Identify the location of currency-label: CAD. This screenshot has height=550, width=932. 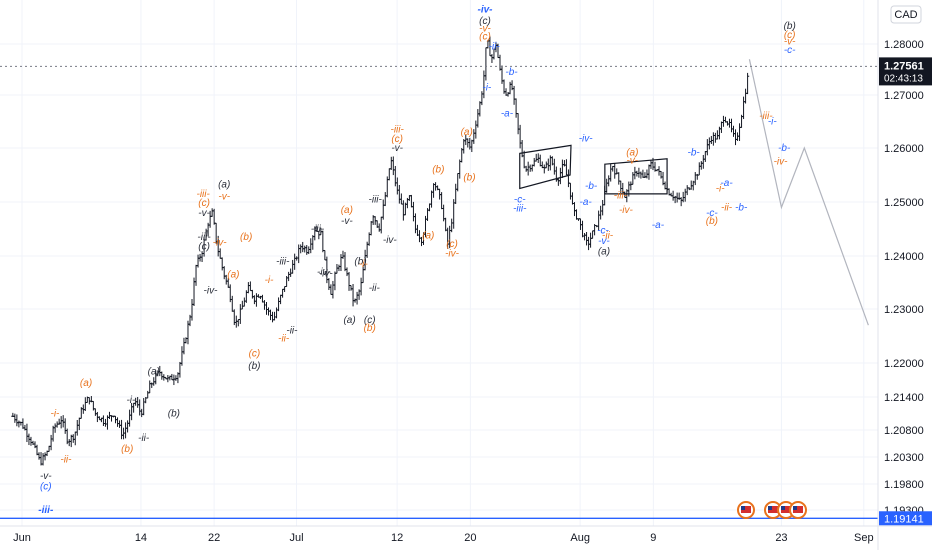
(905, 15).